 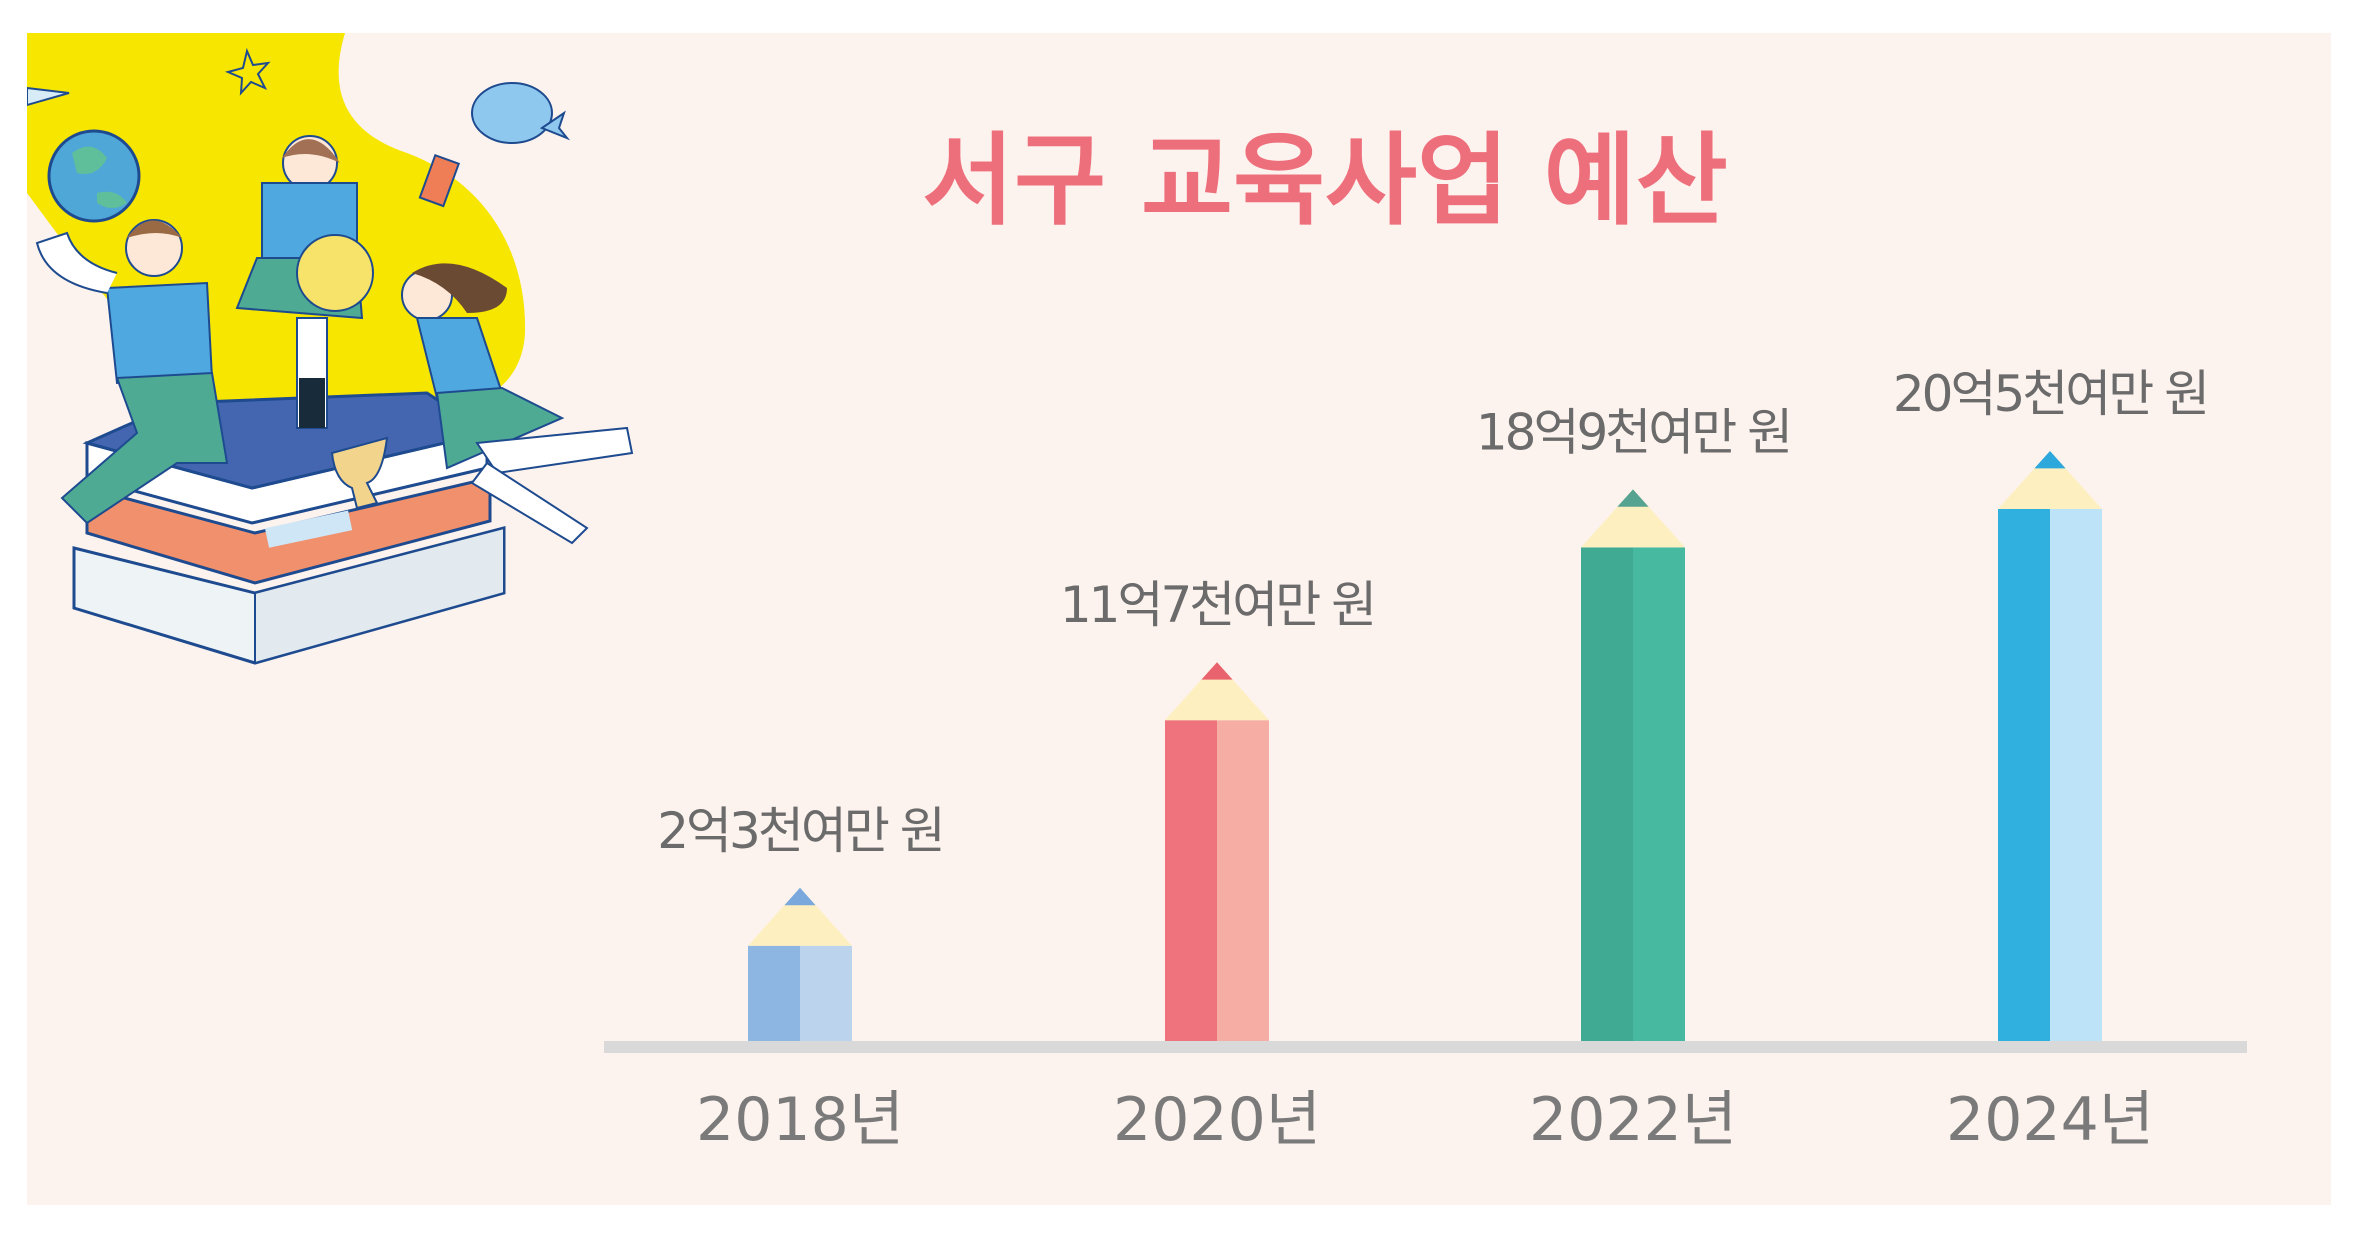 I want to click on x-tick-label: 2018년, so click(x=800, y=1120).